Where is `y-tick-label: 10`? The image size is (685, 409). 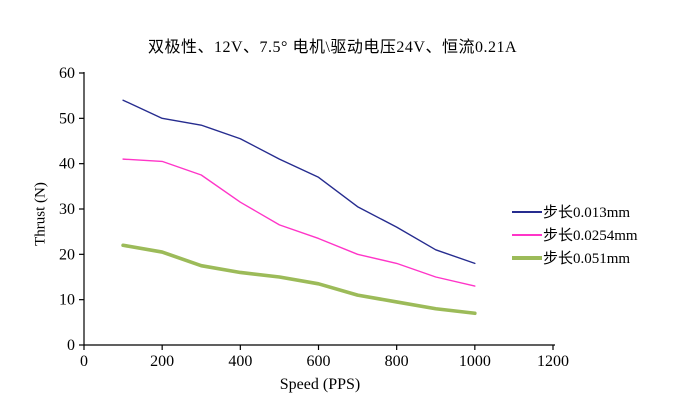
y-tick-label: 10 is located at coordinates (67, 300).